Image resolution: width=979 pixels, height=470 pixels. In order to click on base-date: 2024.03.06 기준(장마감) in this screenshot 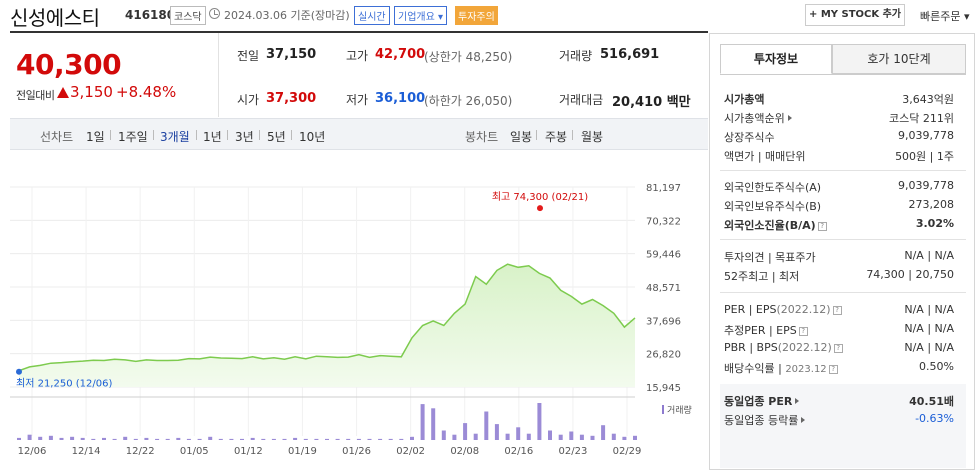, I will do `click(287, 15)`.